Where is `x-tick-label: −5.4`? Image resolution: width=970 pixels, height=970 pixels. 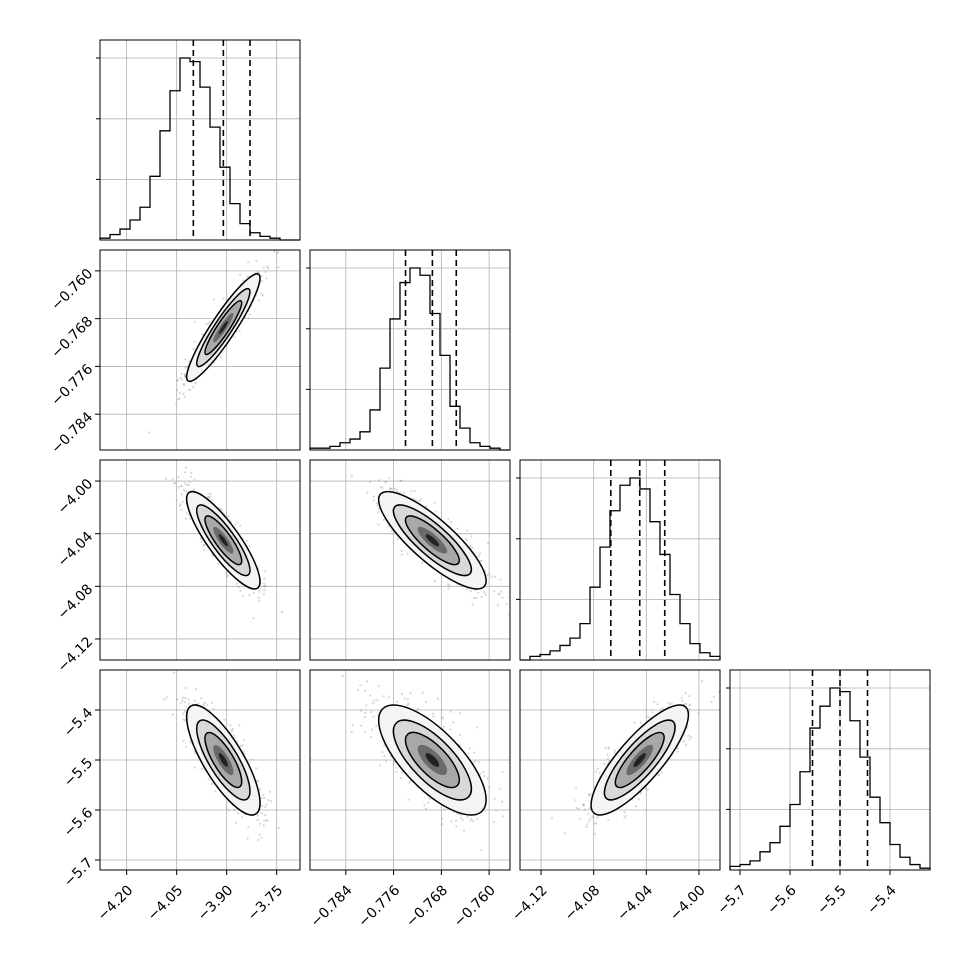
x-tick-label: −5.4 is located at coordinates (881, 899).